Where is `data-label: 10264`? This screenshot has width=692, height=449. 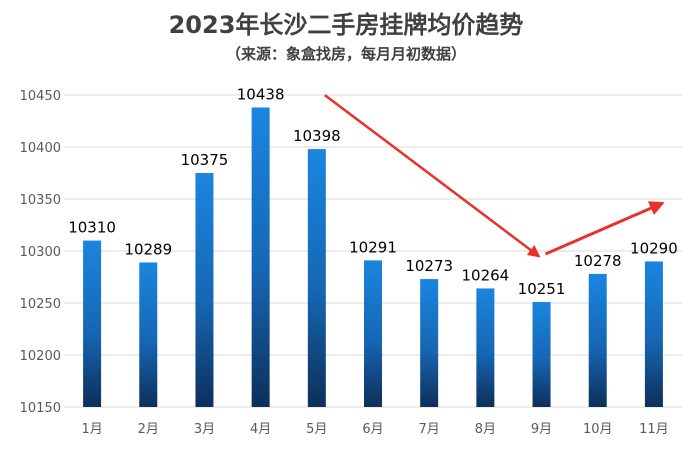
data-label: 10264 is located at coordinates (486, 275).